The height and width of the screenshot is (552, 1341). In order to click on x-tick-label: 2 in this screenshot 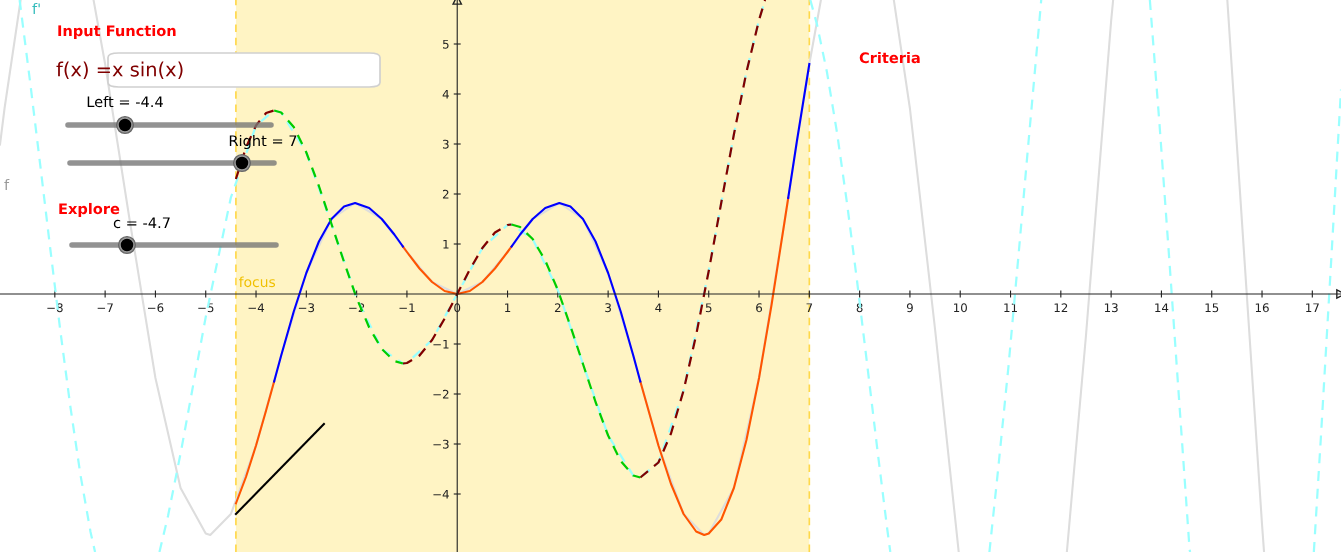, I will do `click(557, 307)`.